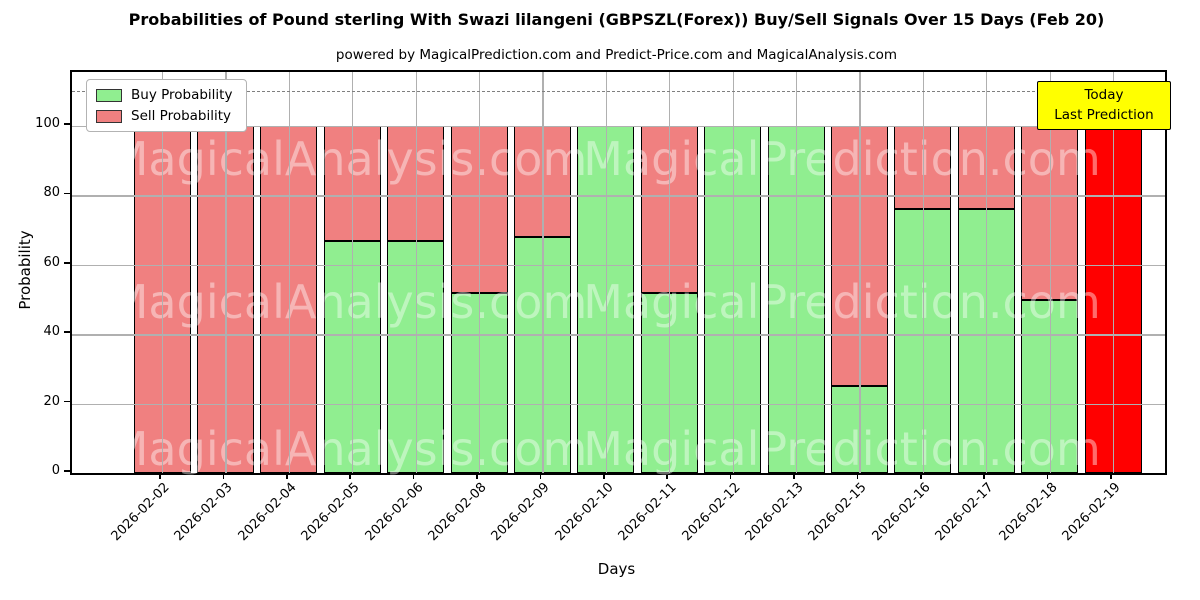 The width and height of the screenshot is (1200, 600). What do you see at coordinates (51, 401) in the screenshot?
I see `y-tick-label: 20` at bounding box center [51, 401].